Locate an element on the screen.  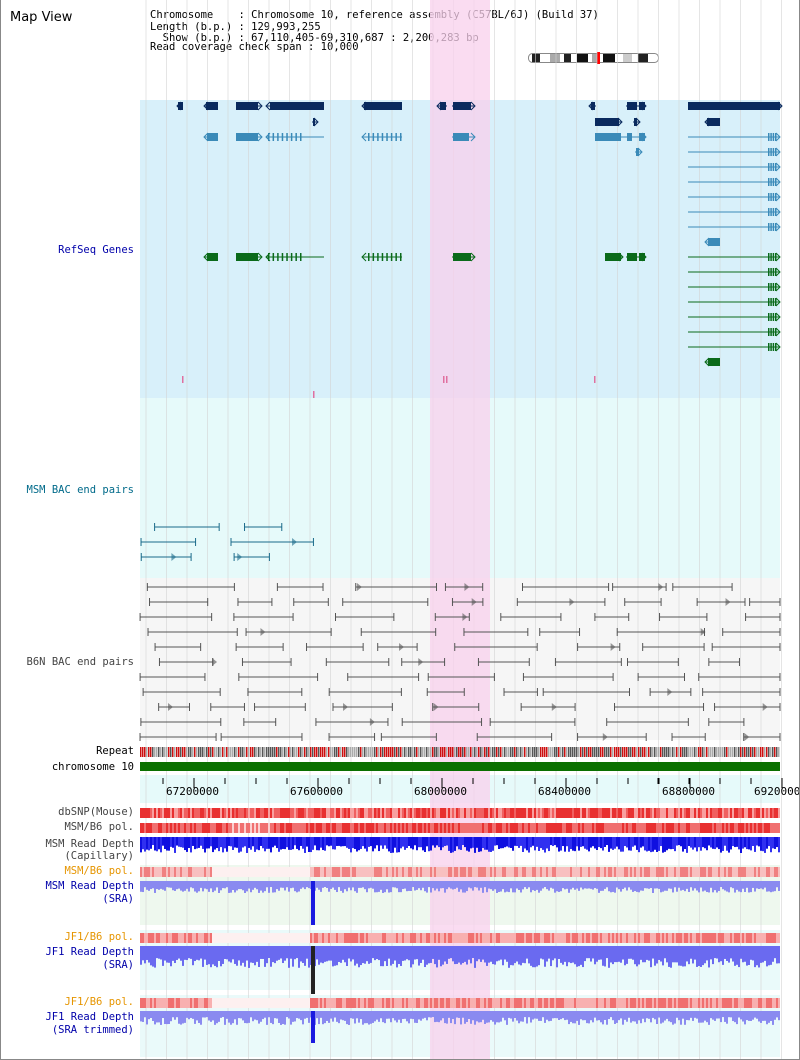
gene-arrow is located at coordinates (778, 302).